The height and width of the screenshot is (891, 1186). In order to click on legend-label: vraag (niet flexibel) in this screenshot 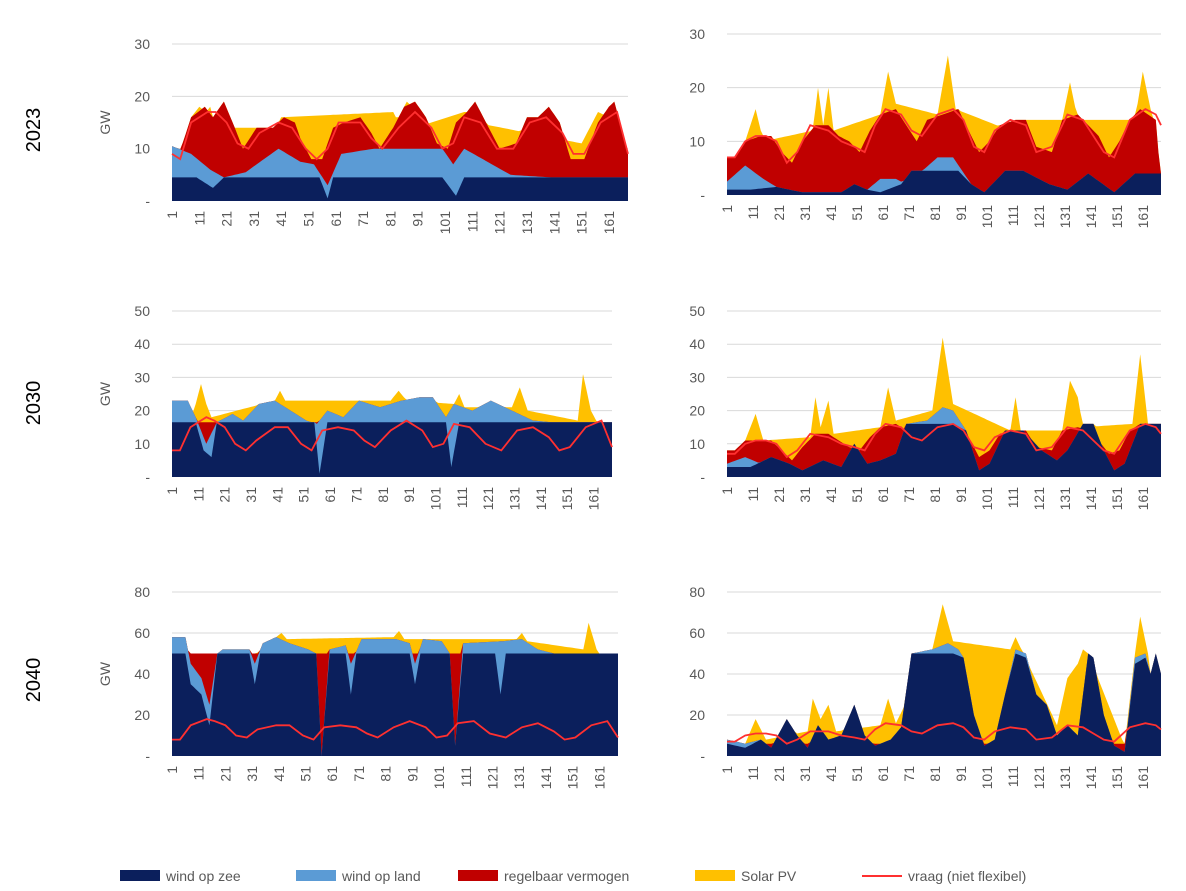, I will do `click(967, 876)`.